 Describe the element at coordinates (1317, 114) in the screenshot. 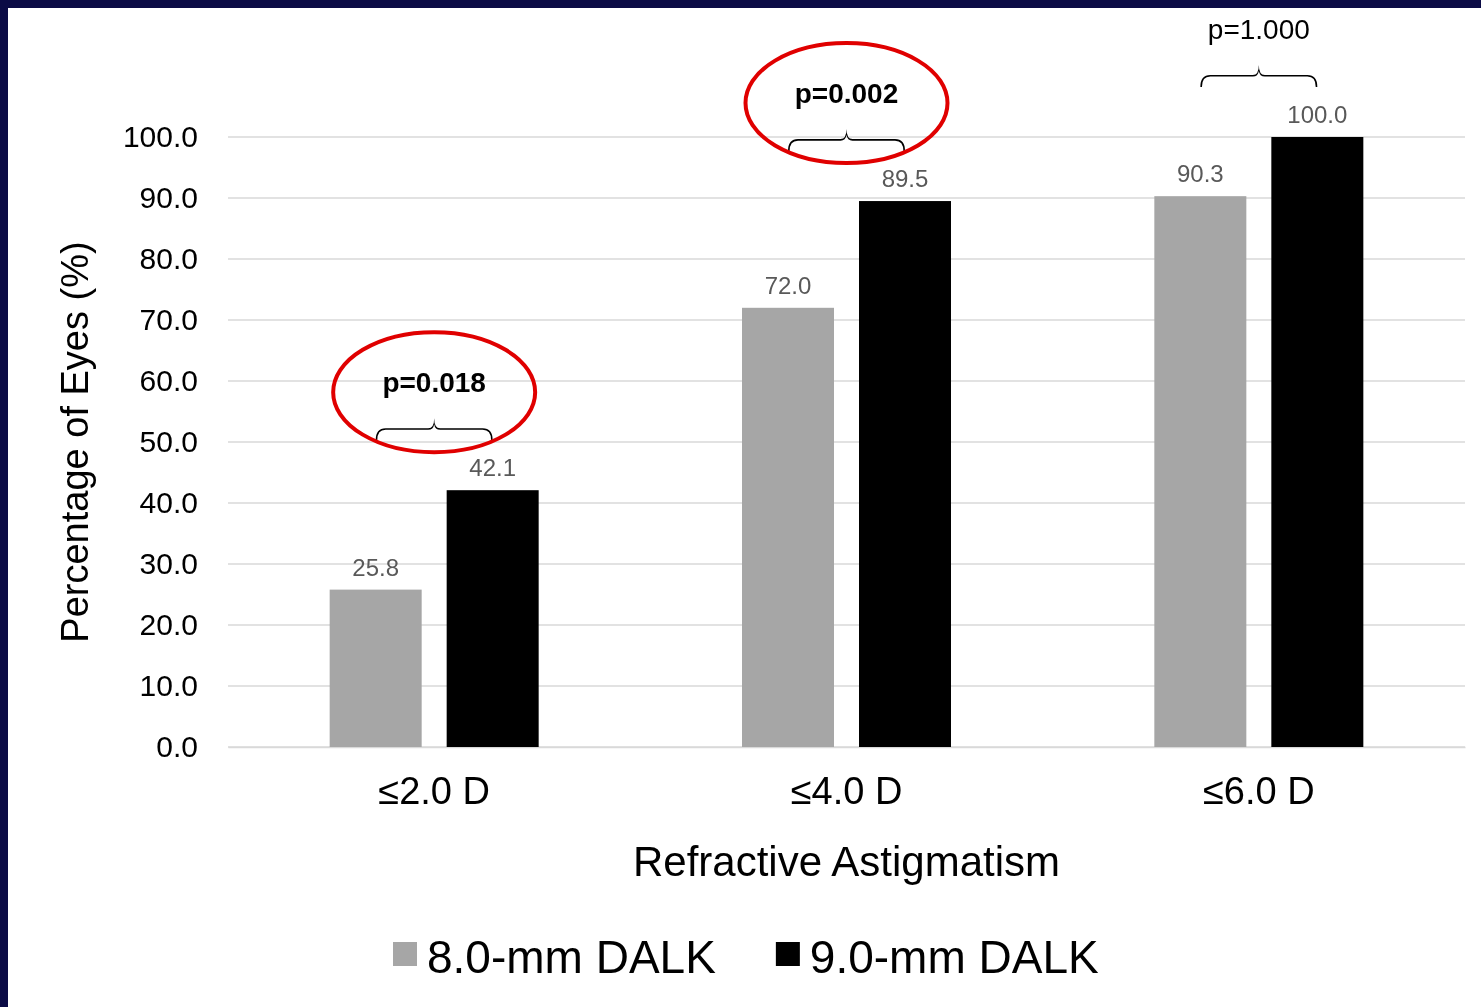

I see `text: 100.0` at that location.